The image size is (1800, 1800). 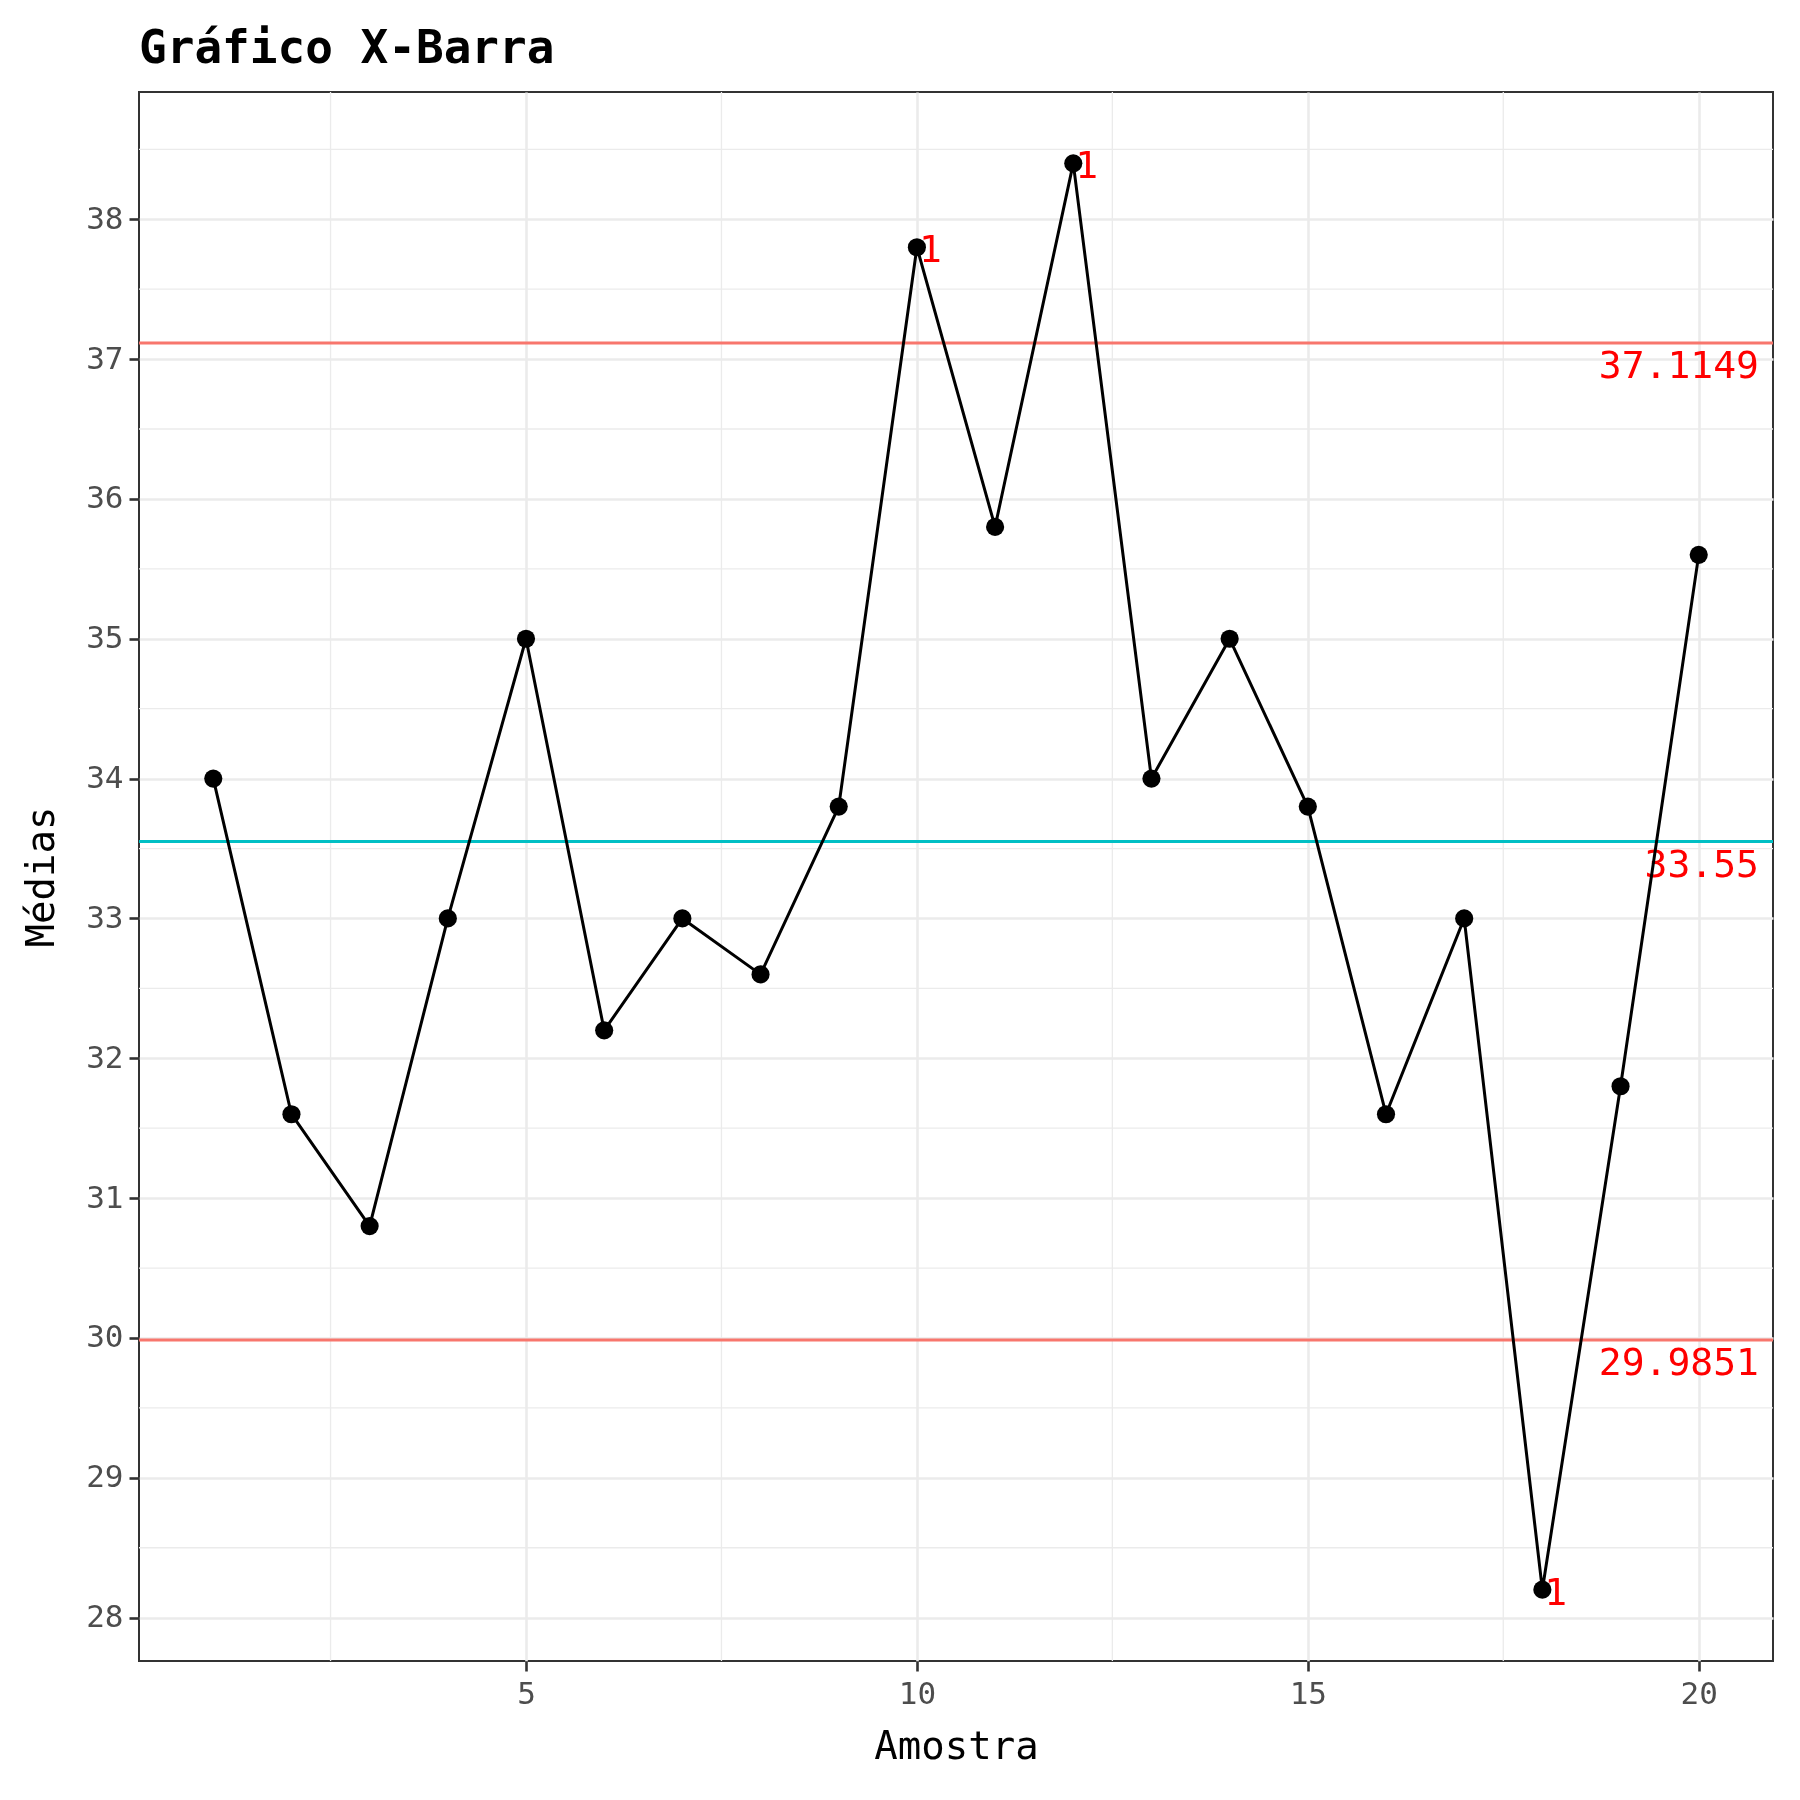 What do you see at coordinates (105, 1336) in the screenshot?
I see `y-tick-label: 30` at bounding box center [105, 1336].